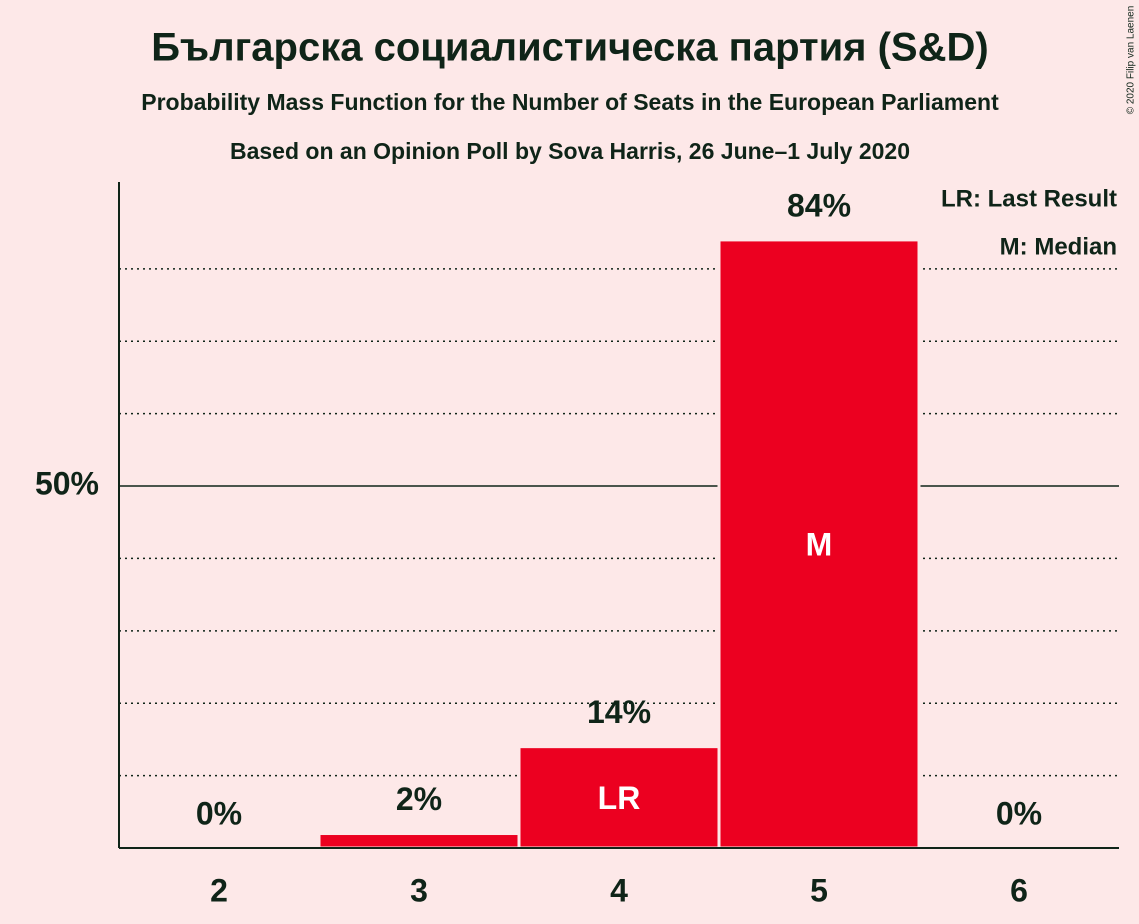 Image resolution: width=1139 pixels, height=924 pixels. Describe the element at coordinates (819, 890) in the screenshot. I see `x-tick-label: 5` at that location.